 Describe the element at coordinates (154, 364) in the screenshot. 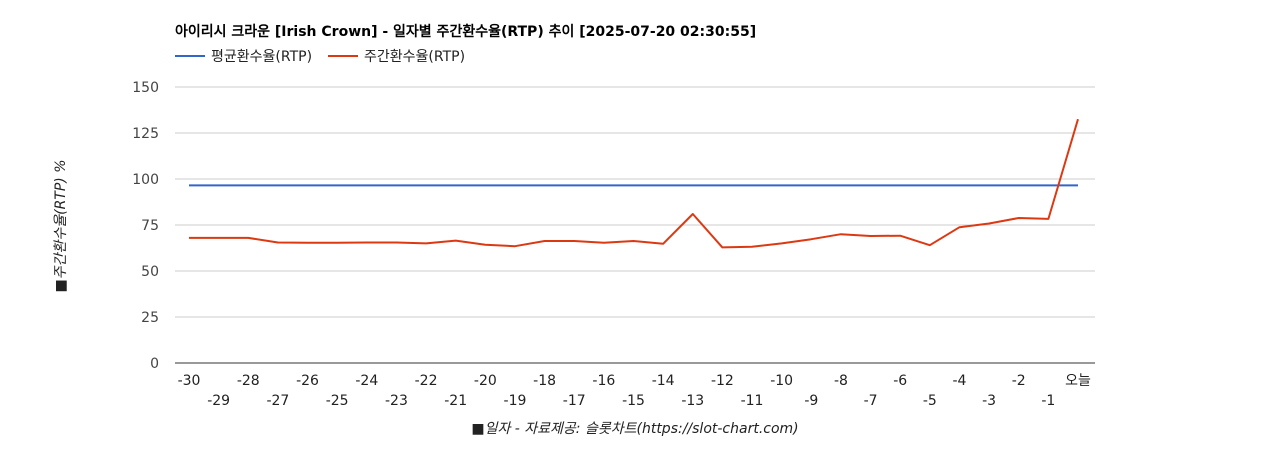

I see `y-tick-label: 0` at that location.